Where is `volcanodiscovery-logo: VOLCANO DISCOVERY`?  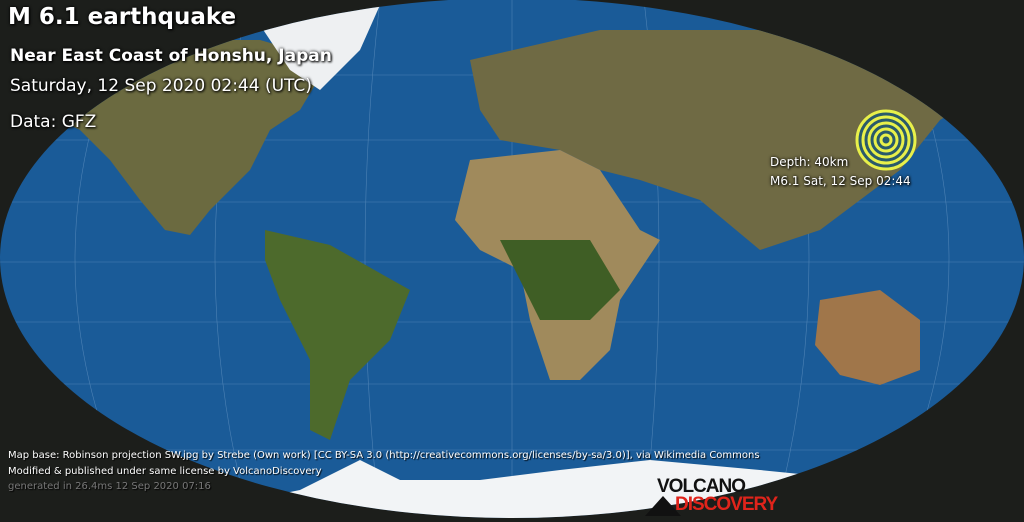
volcanodiscovery-logo: VOLCANO DISCOVERY is located at coordinates (711, 496).